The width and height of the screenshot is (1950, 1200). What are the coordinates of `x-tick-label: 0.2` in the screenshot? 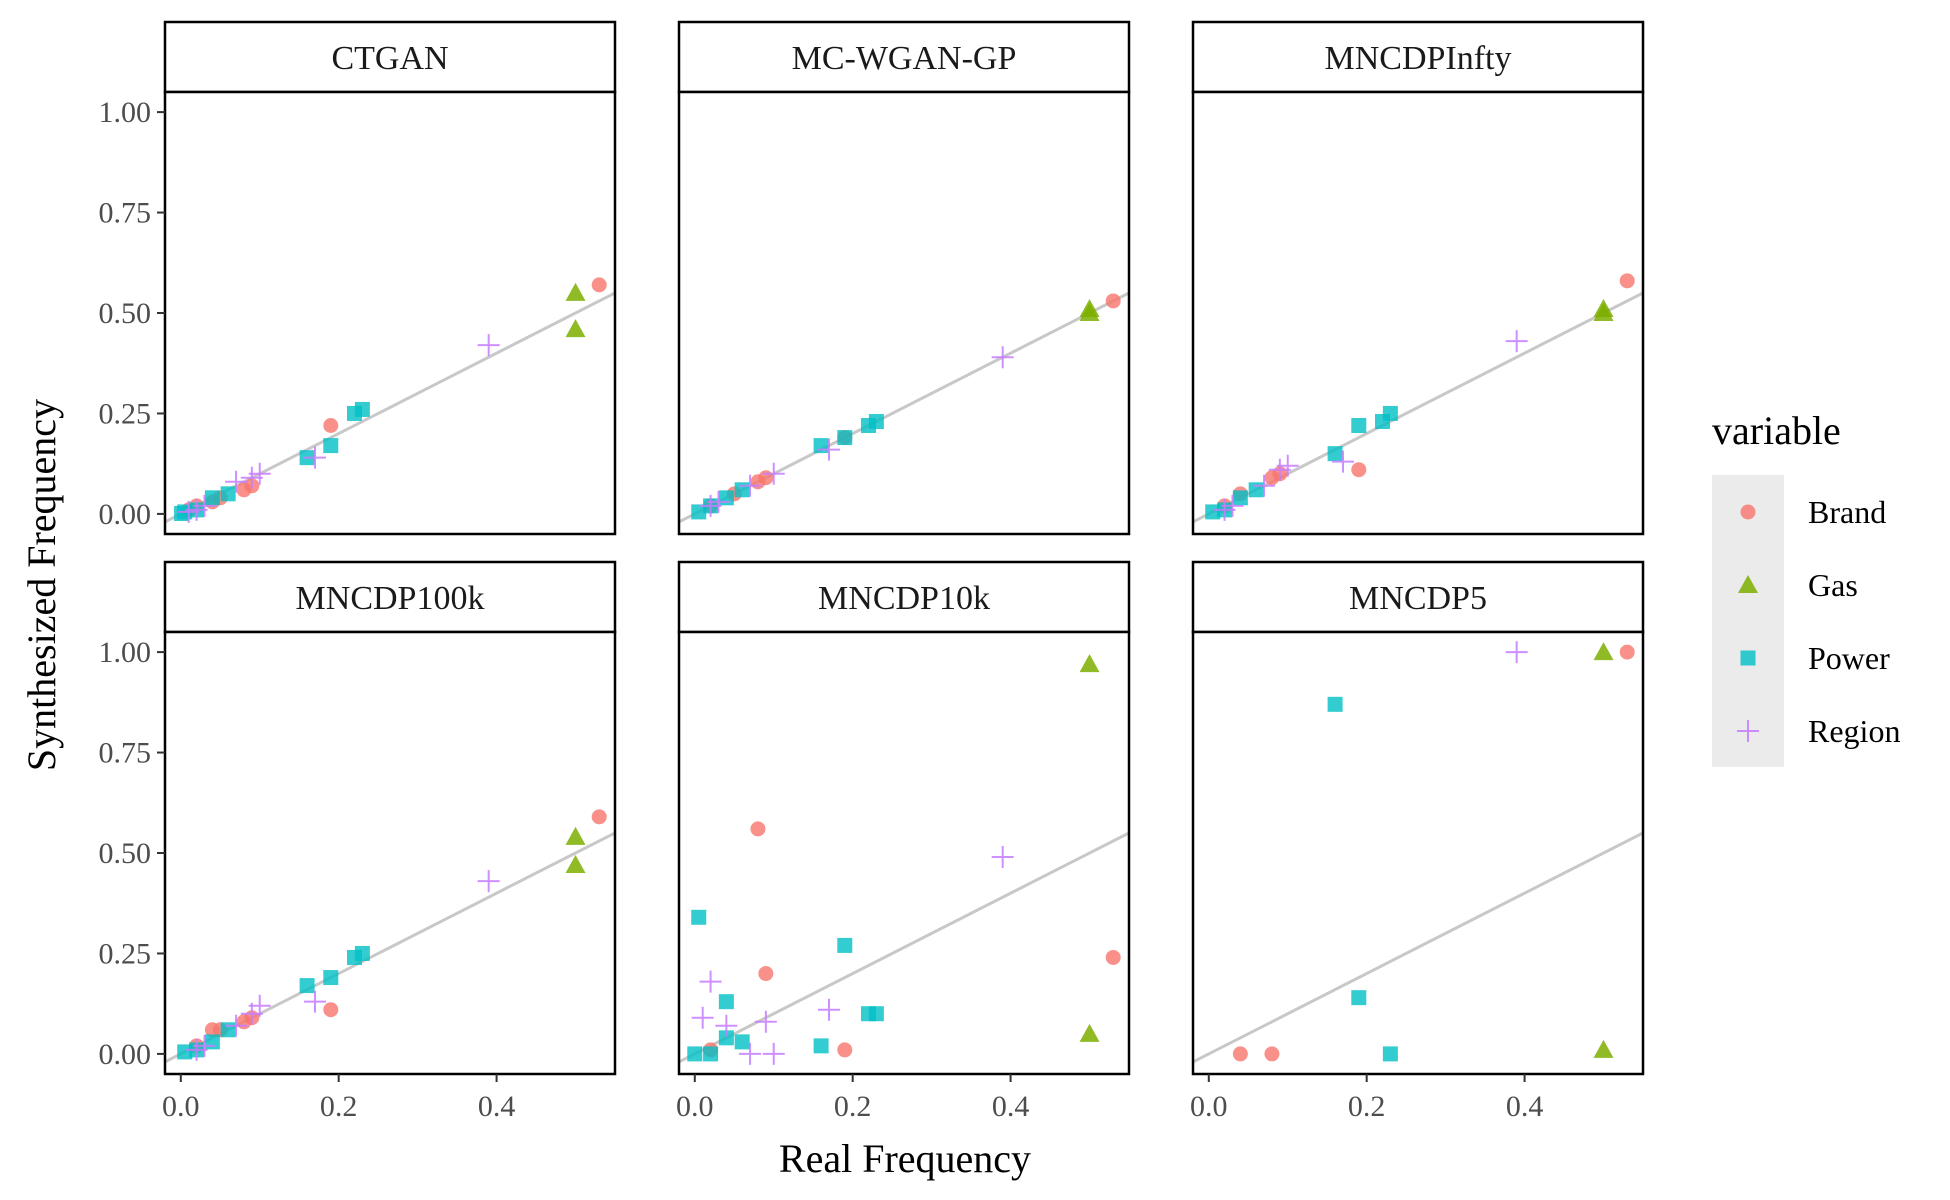 It's located at (853, 1106).